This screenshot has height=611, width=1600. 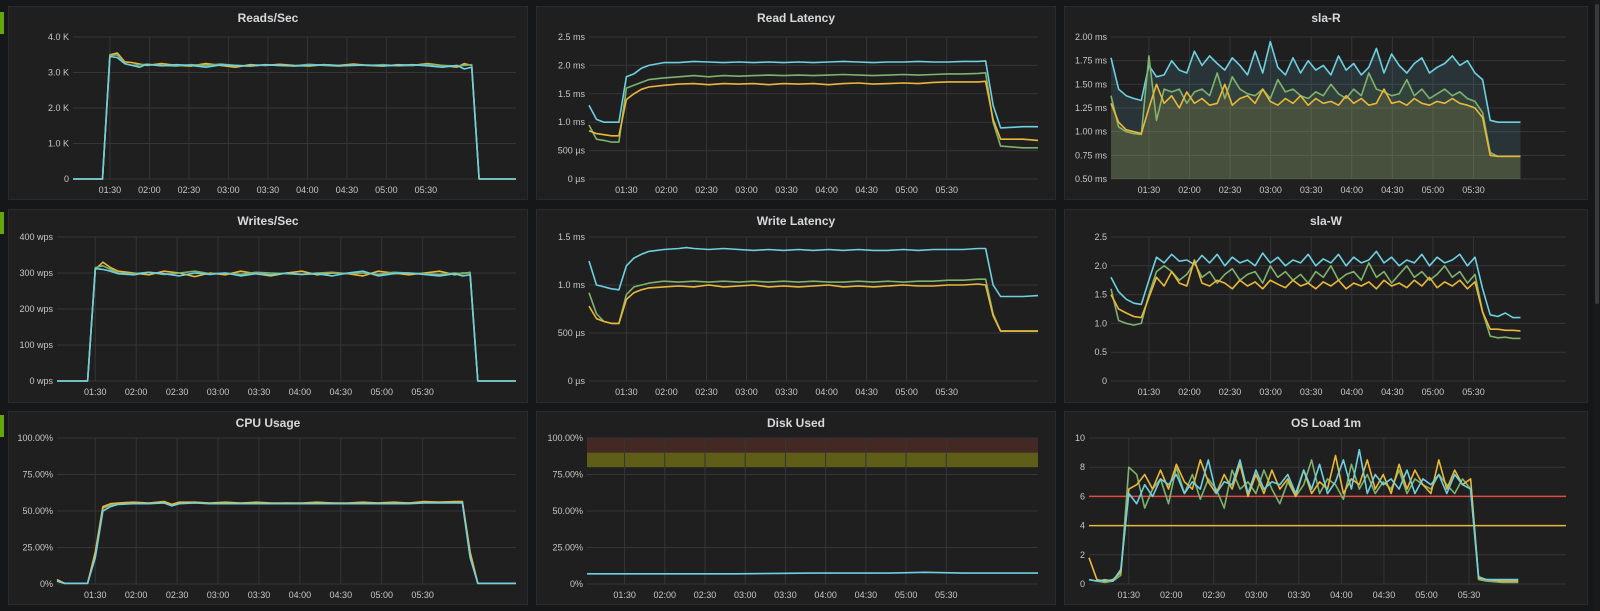 I want to click on panel-title: CPU Usage, so click(x=268, y=423).